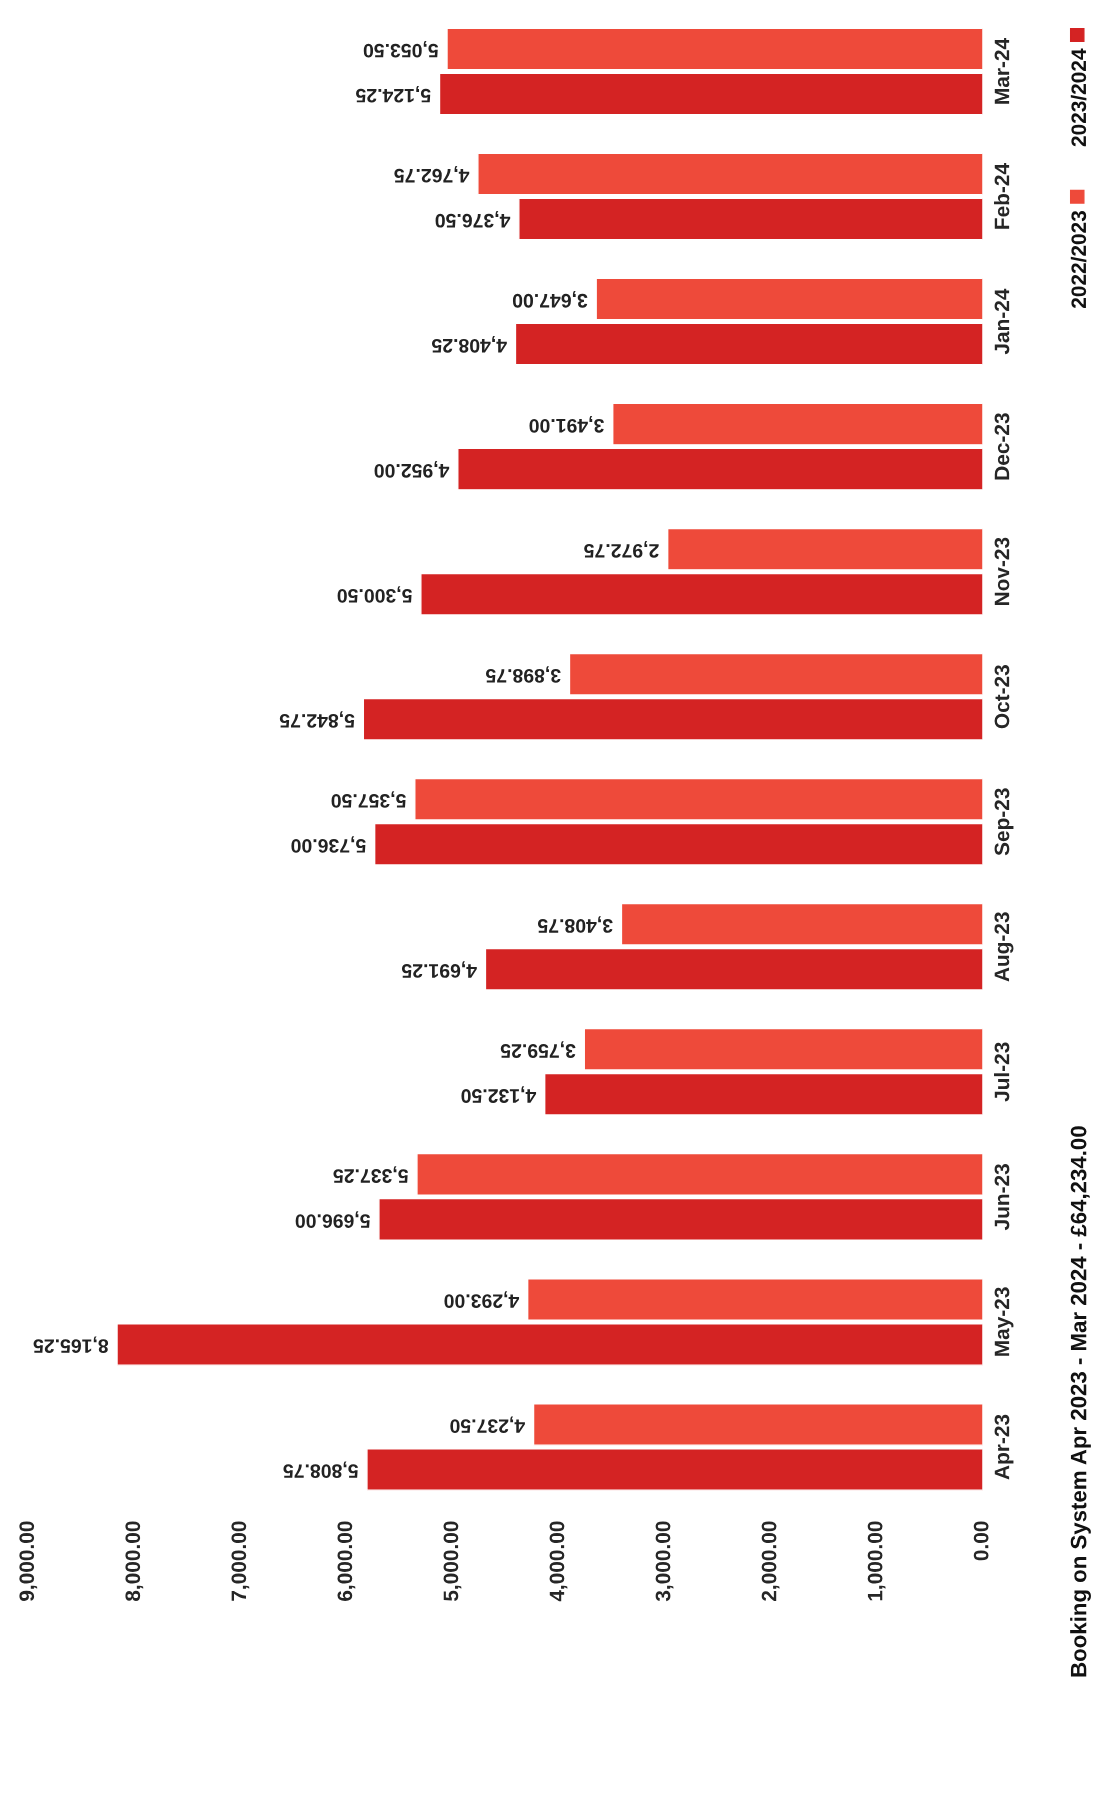  Describe the element at coordinates (28, 1561) in the screenshot. I see `x-tick-label: 9,000.00` at that location.